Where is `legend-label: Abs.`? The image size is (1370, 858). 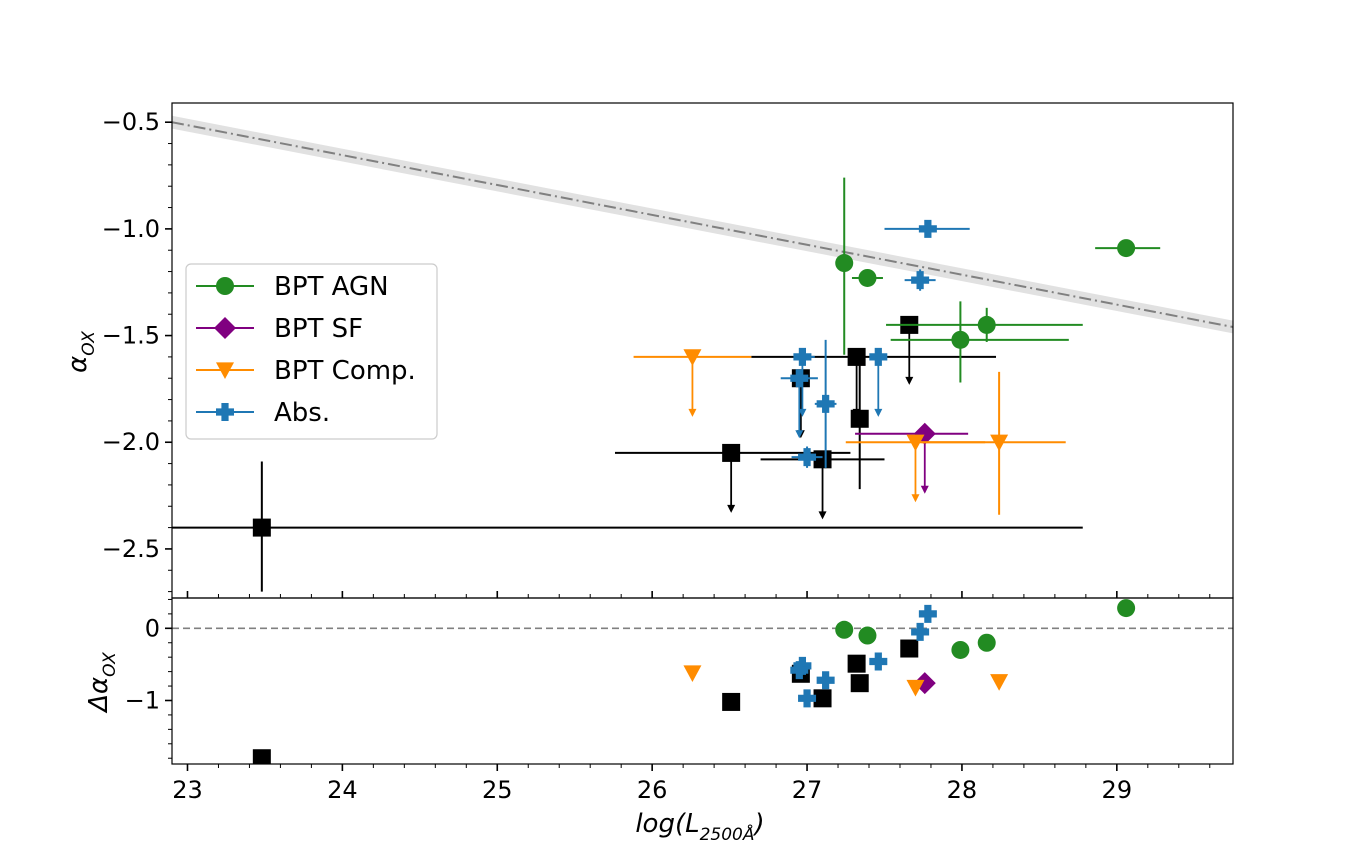
legend-label: Abs. is located at coordinates (302, 413).